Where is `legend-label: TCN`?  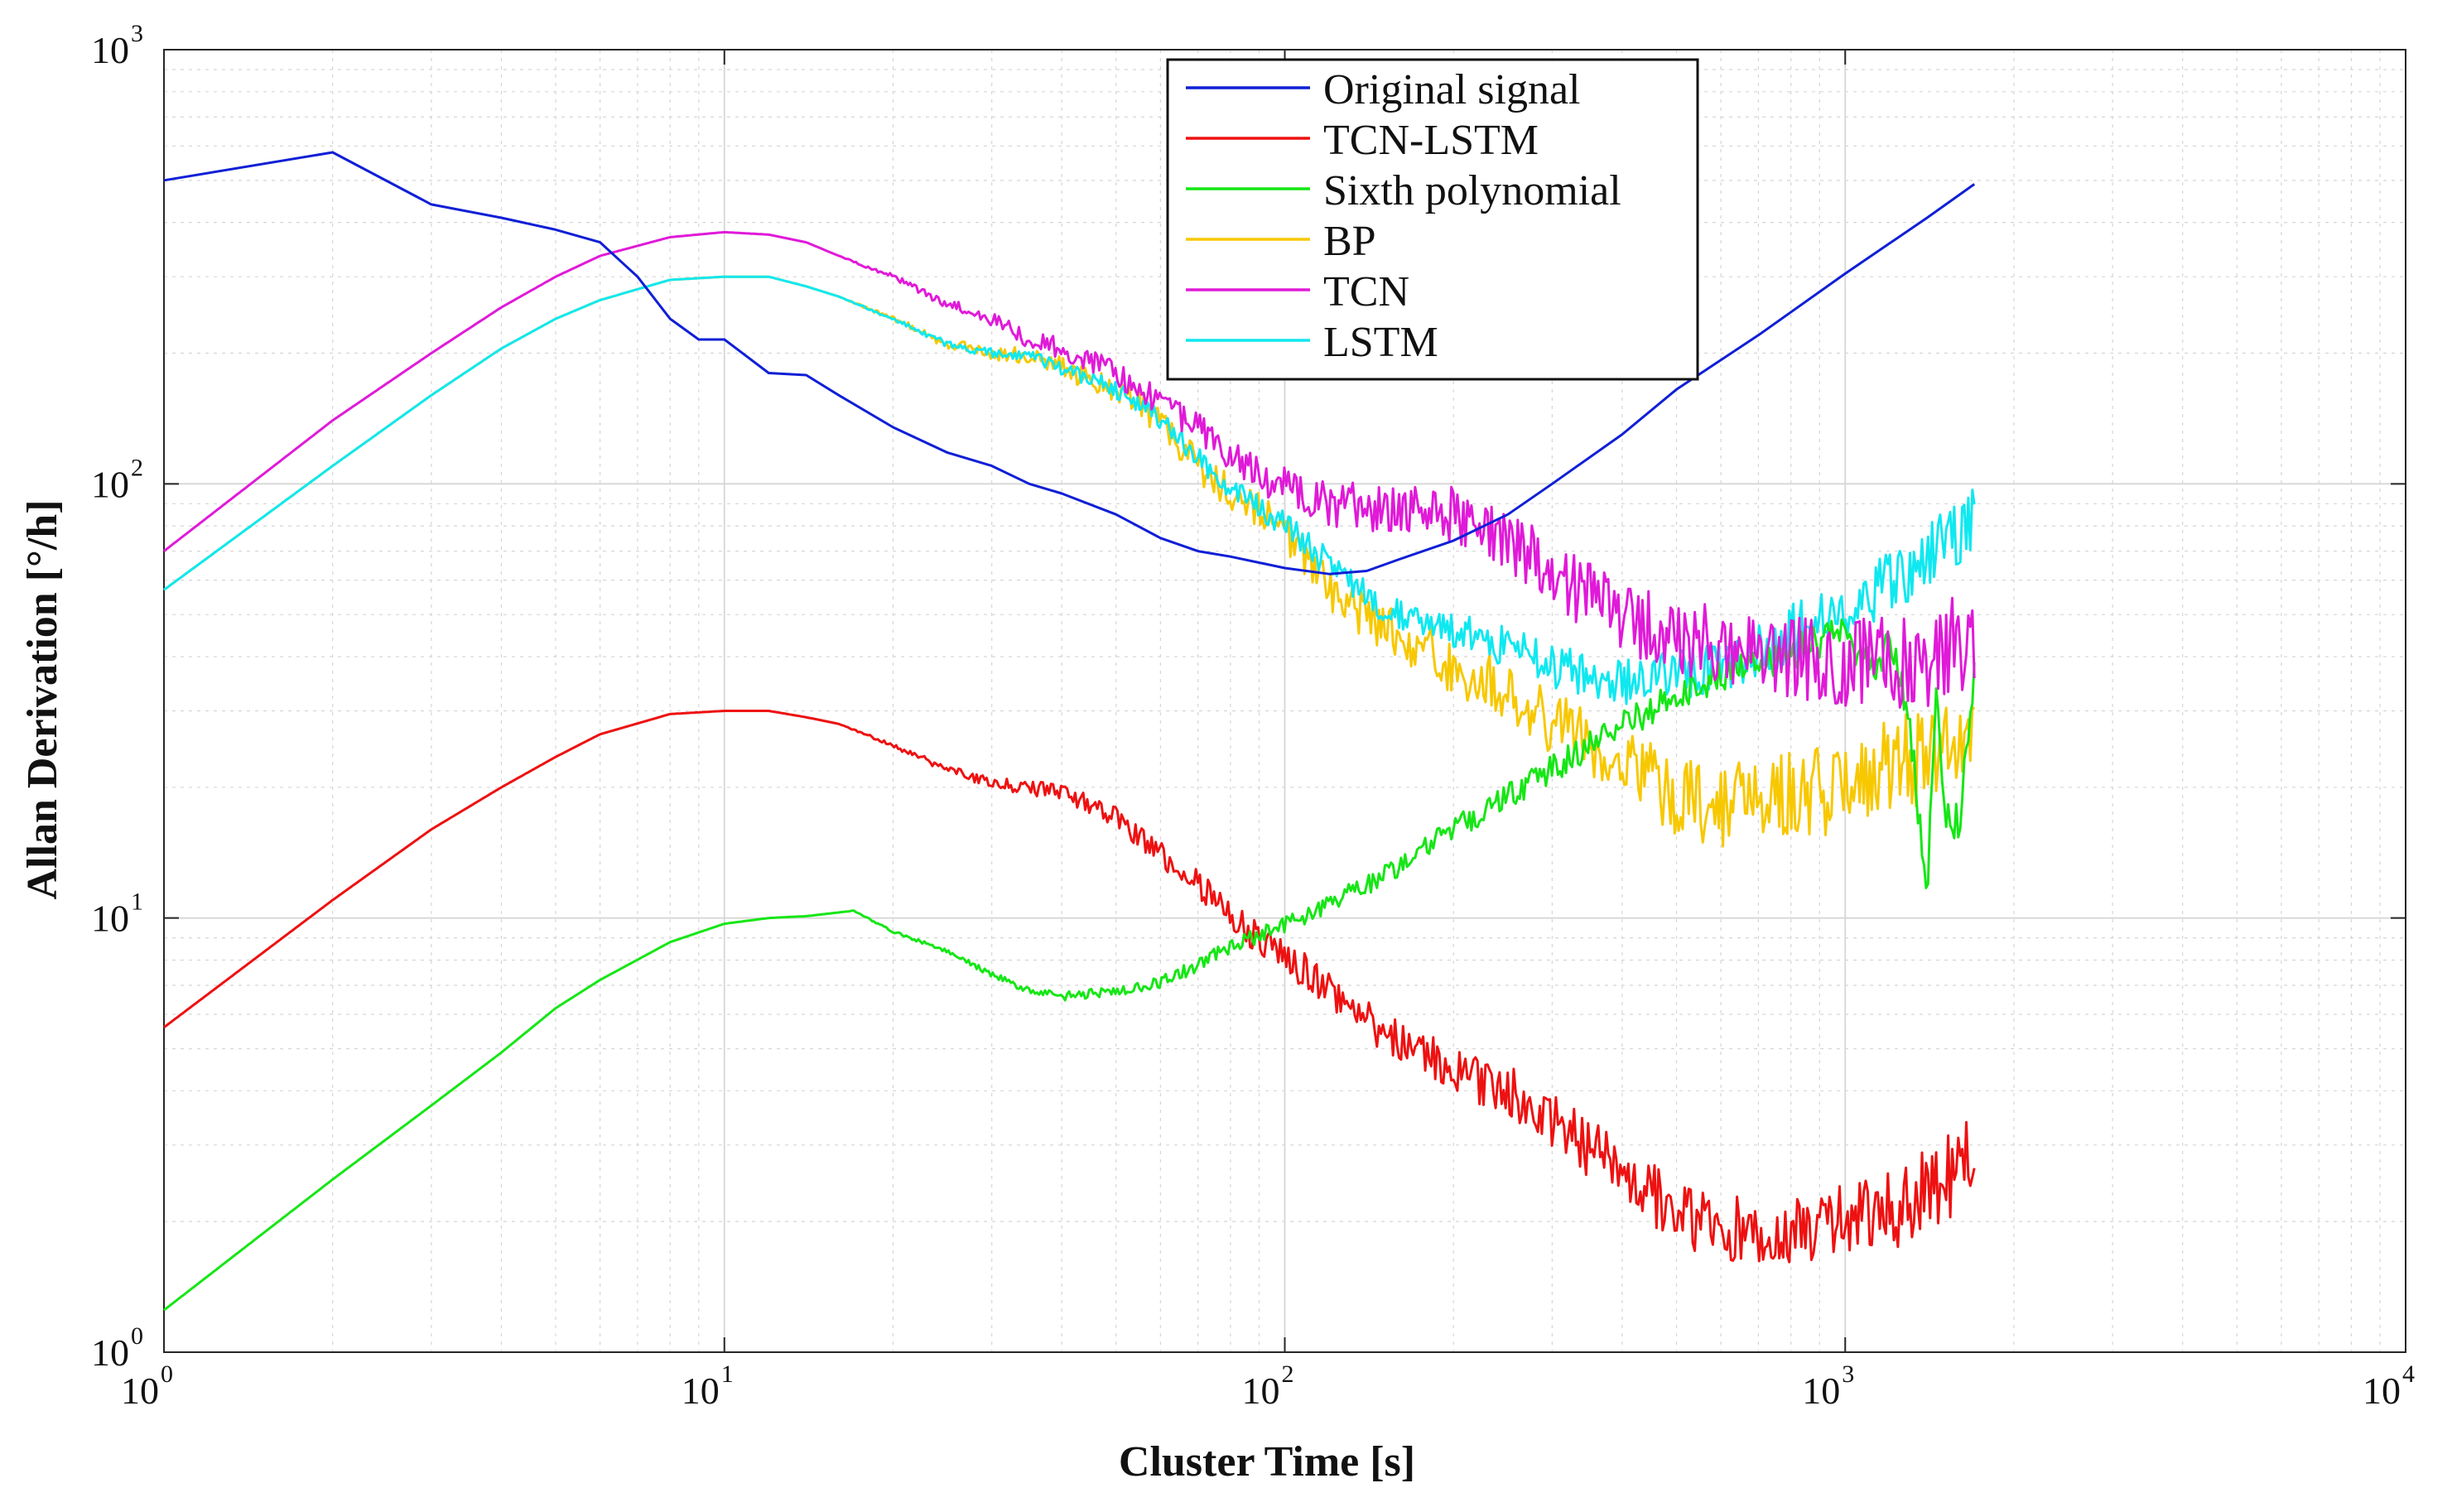 legend-label: TCN is located at coordinates (1366, 291).